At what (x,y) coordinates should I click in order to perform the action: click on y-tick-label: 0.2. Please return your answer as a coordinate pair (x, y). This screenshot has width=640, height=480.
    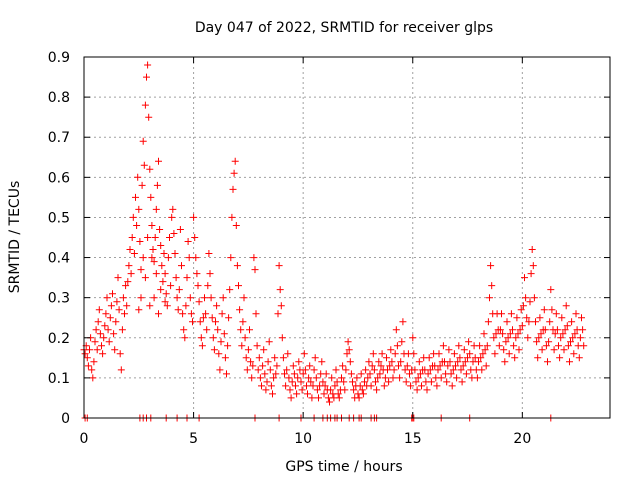
    Looking at the image, I should click on (59, 339).